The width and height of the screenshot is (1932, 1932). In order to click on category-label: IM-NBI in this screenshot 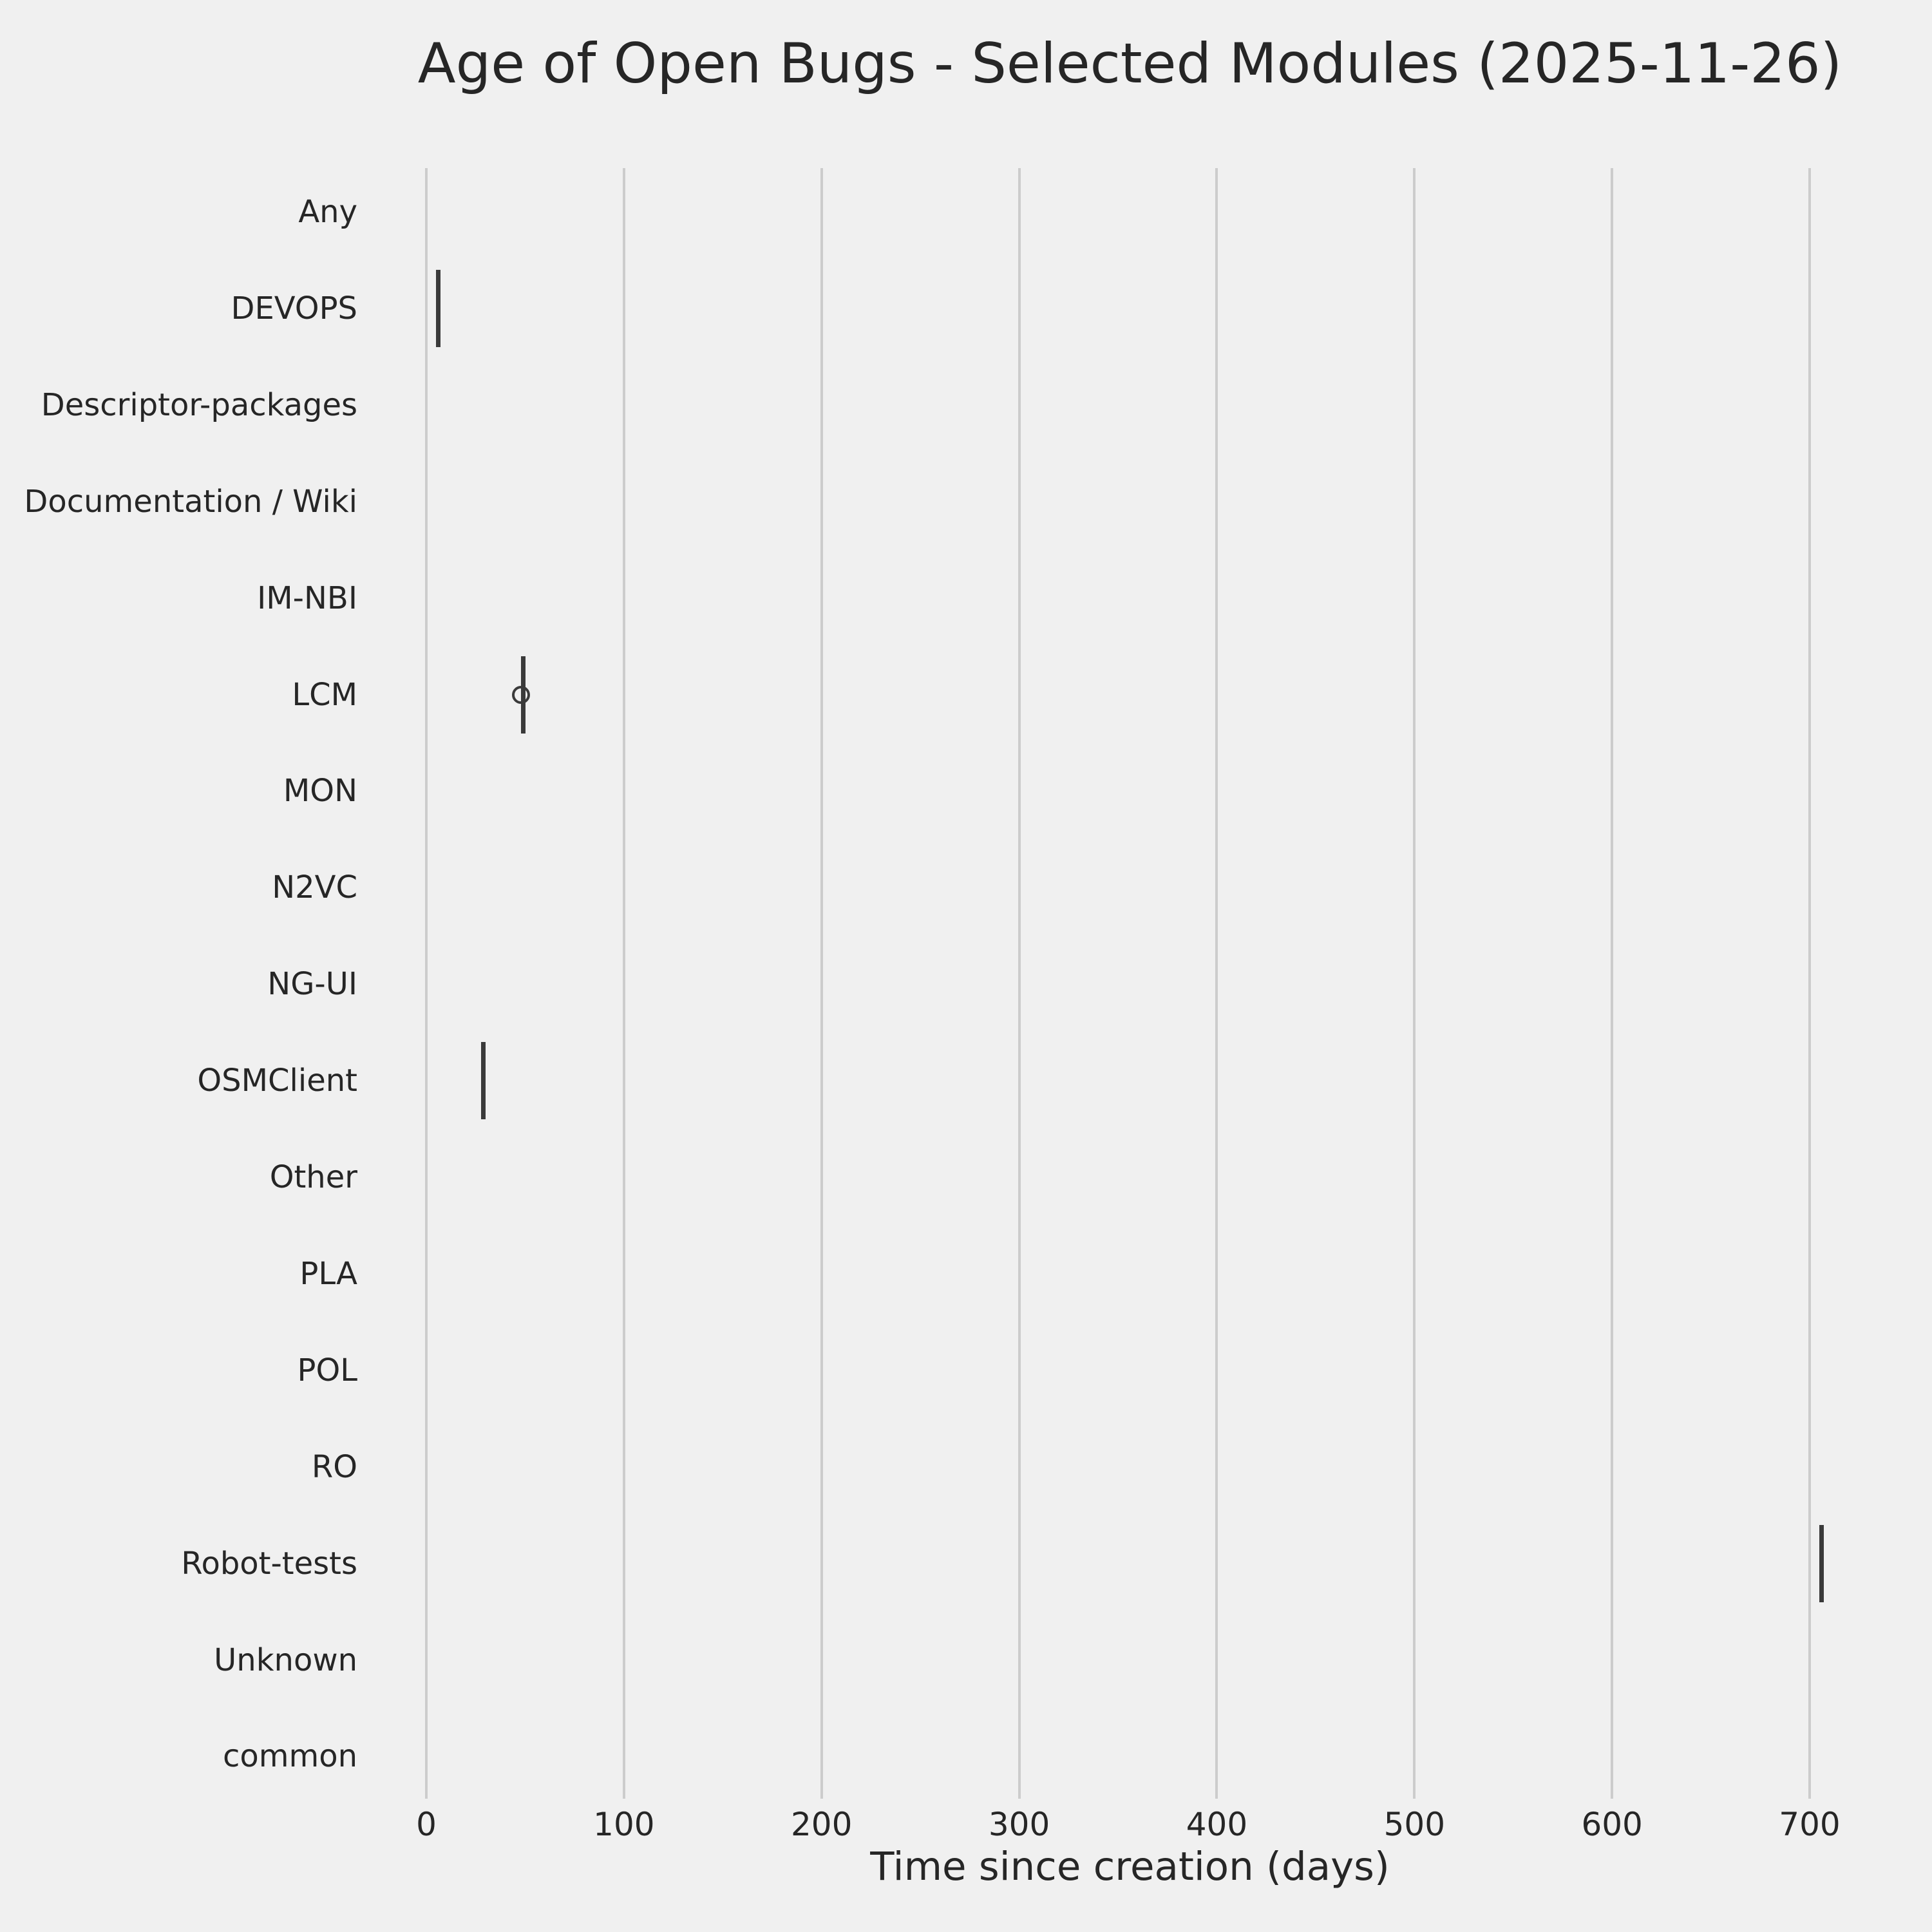, I will do `click(307, 598)`.